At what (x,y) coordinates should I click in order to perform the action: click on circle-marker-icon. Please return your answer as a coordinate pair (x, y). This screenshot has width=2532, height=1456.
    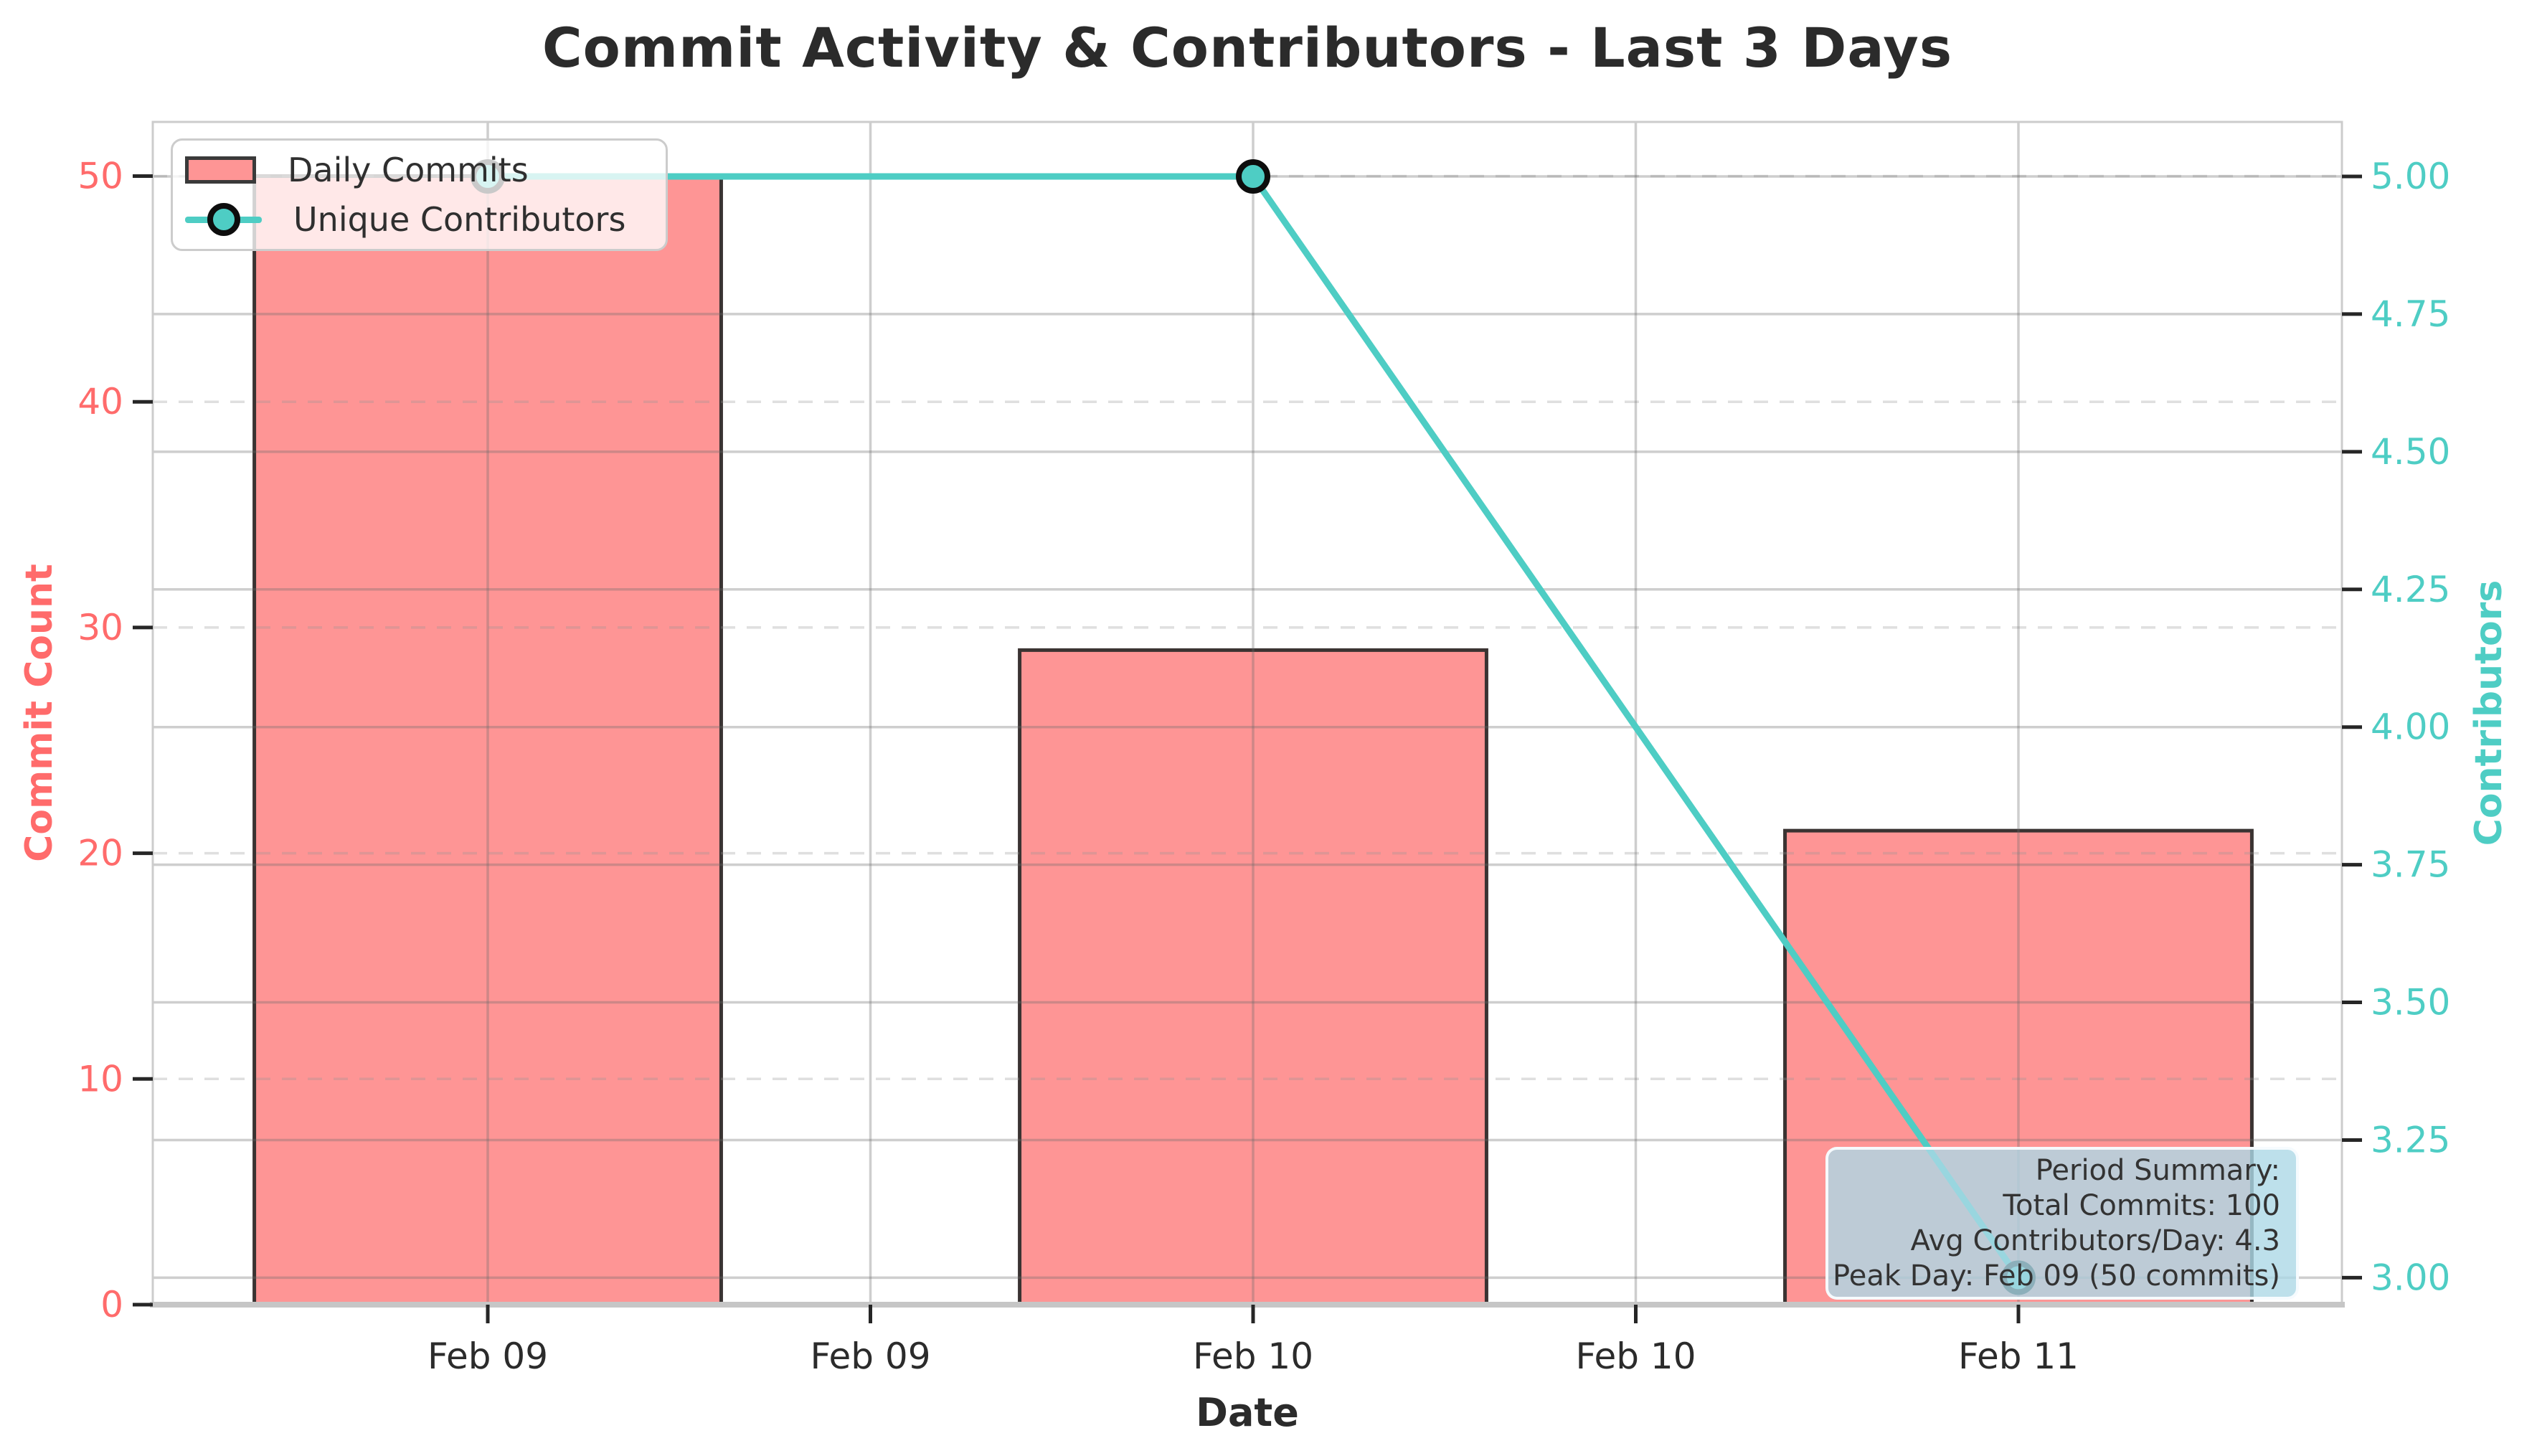
    Looking at the image, I should click on (223, 220).